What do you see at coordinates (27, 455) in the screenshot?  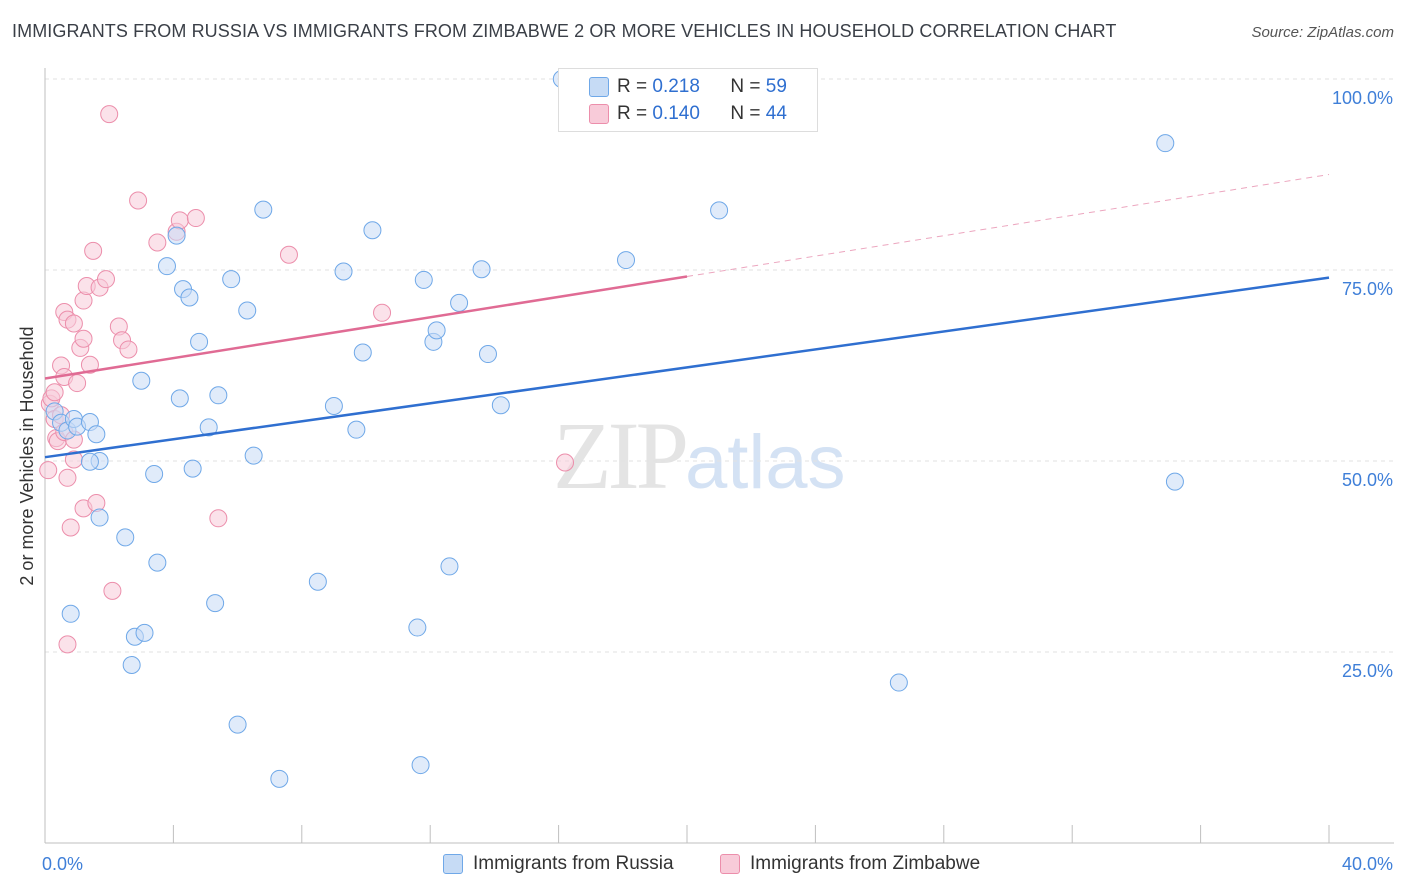 I see `y-axis-title: 2 or more Vehicles in Household` at bounding box center [27, 455].